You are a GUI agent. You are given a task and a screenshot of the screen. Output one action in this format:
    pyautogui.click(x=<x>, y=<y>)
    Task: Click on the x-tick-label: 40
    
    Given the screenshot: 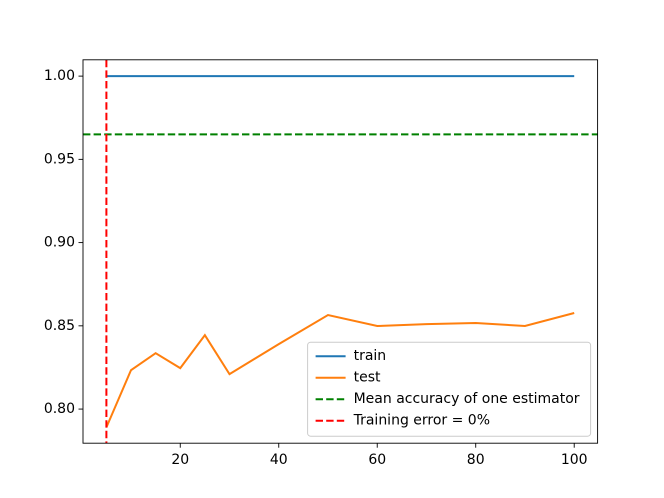 What is the action you would take?
    pyautogui.click(x=279, y=460)
    